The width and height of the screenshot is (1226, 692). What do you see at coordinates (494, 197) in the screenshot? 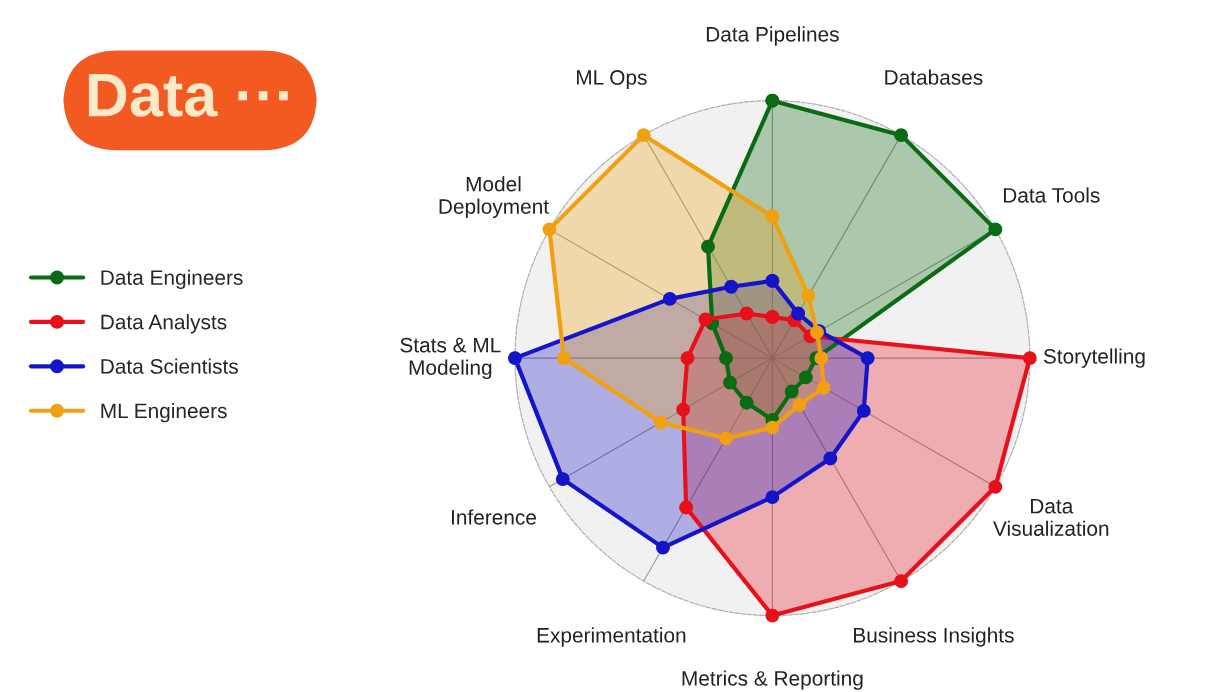
I see `spoke-label: Model Deployment` at bounding box center [494, 197].